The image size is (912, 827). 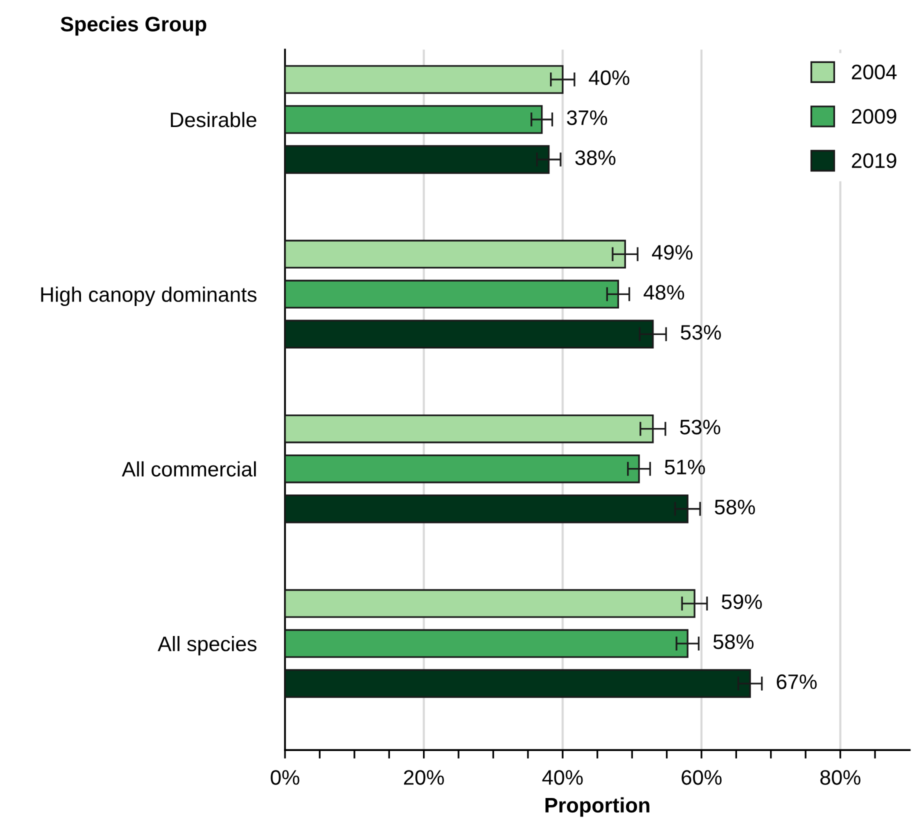 I want to click on x-axis-title: Proportion, so click(x=598, y=807).